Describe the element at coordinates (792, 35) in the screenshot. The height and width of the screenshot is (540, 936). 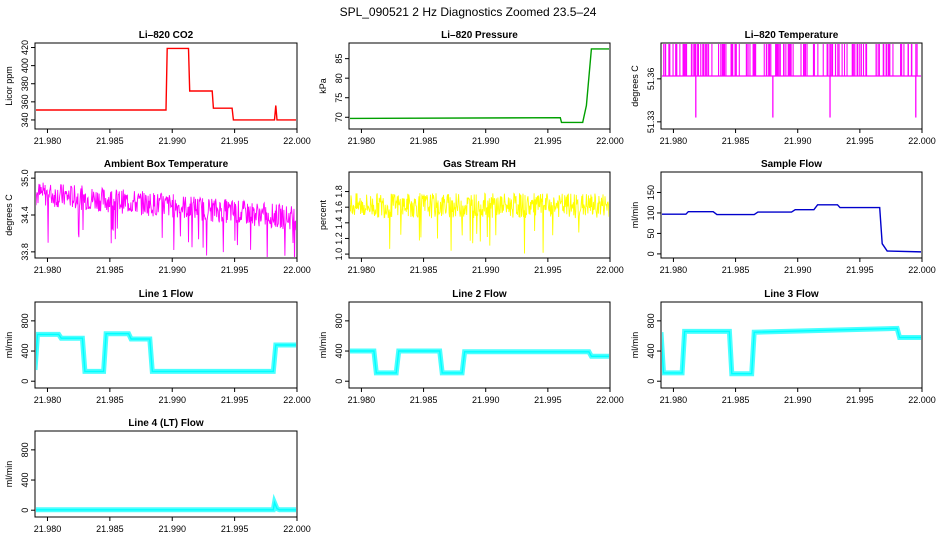
I see `chart-title: Li–820 Temperature` at that location.